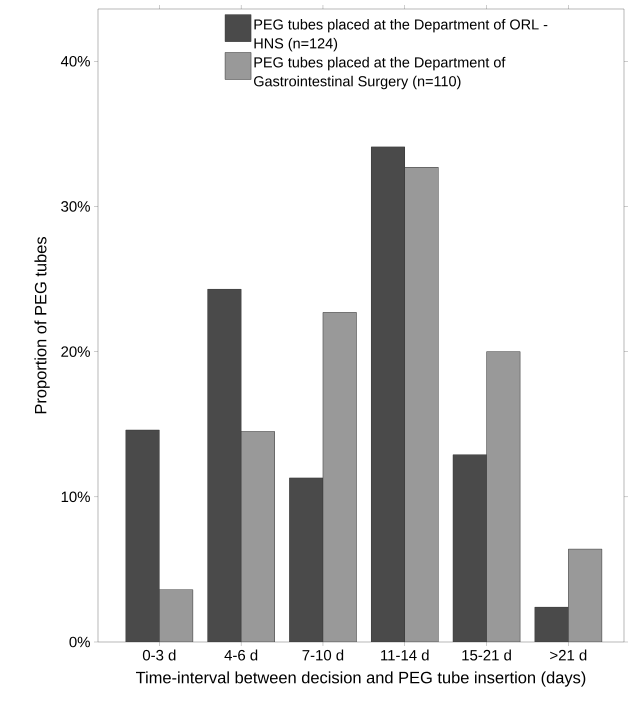  I want to click on x-axis-title: Time-interval between decision and PEG tube insertion (days), so click(361, 679).